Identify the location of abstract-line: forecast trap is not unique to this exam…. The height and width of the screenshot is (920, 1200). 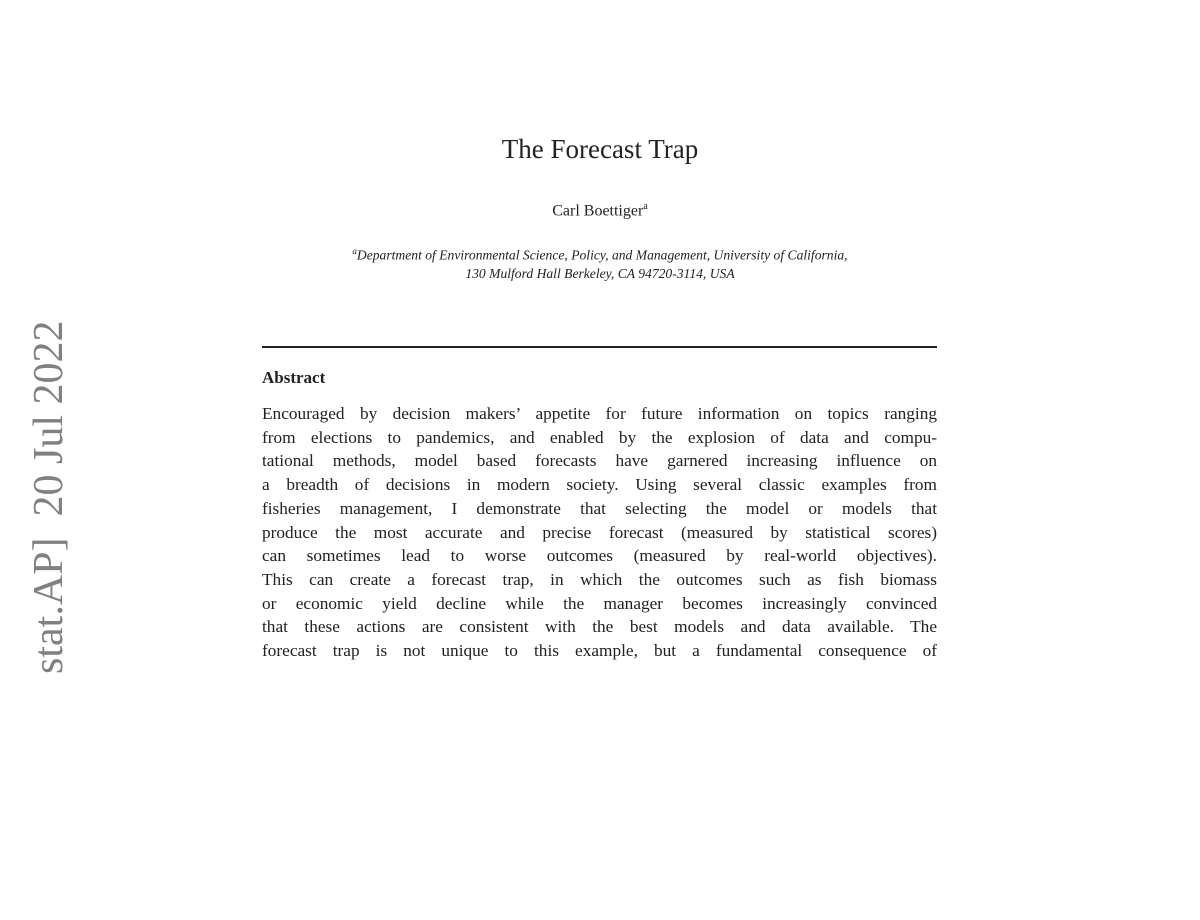
(599, 651).